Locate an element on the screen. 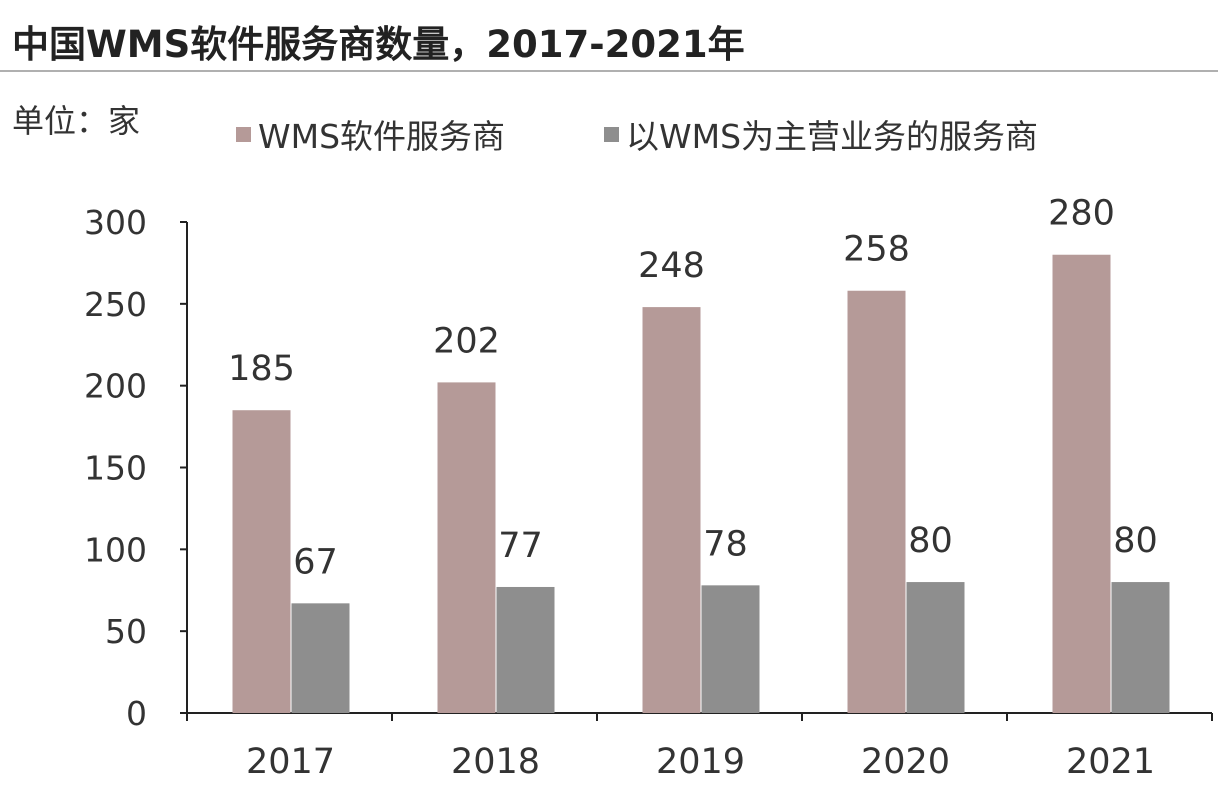 This screenshot has height=798, width=1218. data-label: 248 is located at coordinates (671, 266).